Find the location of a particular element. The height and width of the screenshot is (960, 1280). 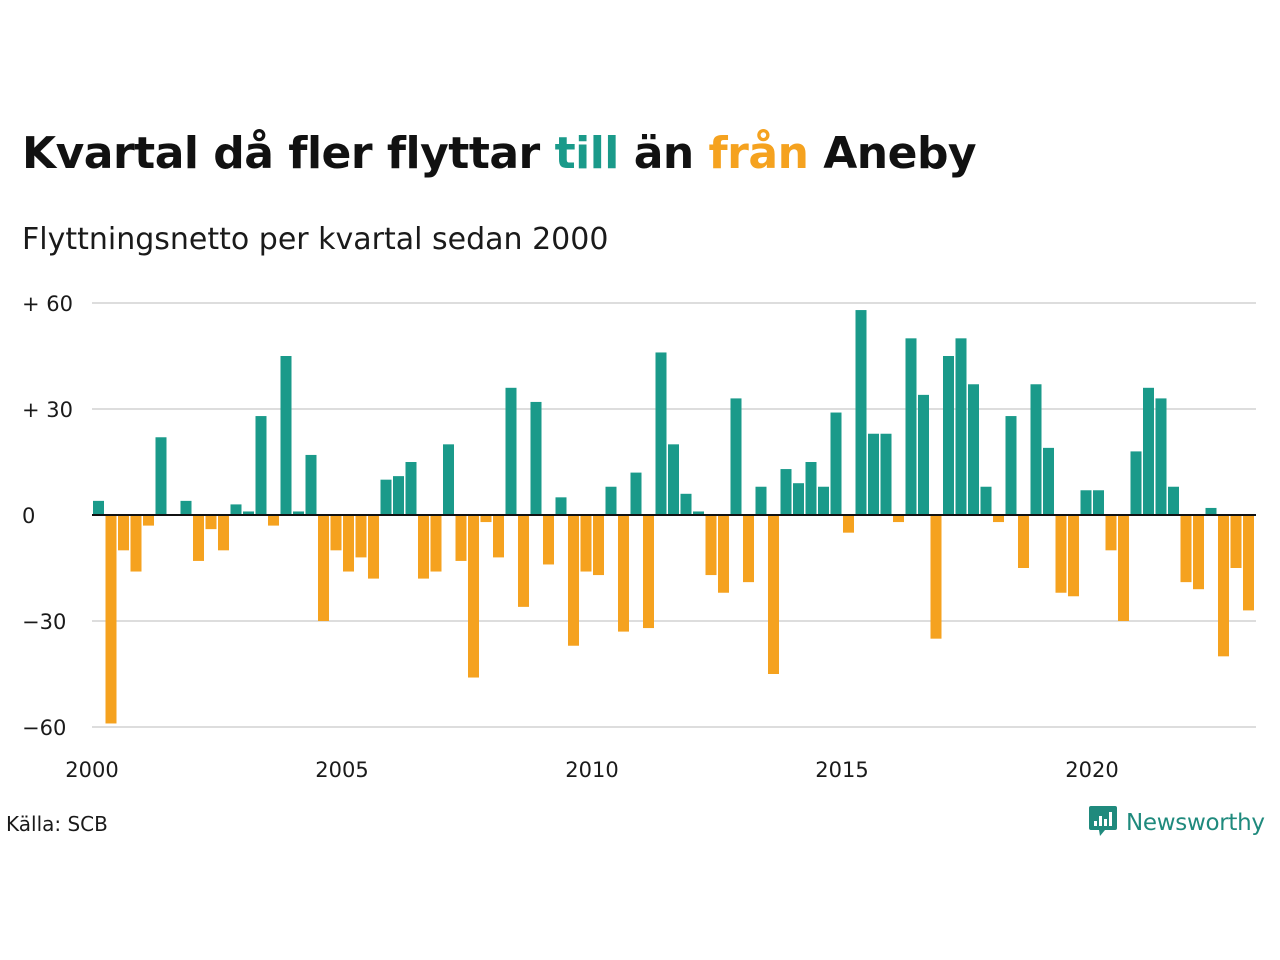

brand-name: Newsworthy is located at coordinates (1195, 823).